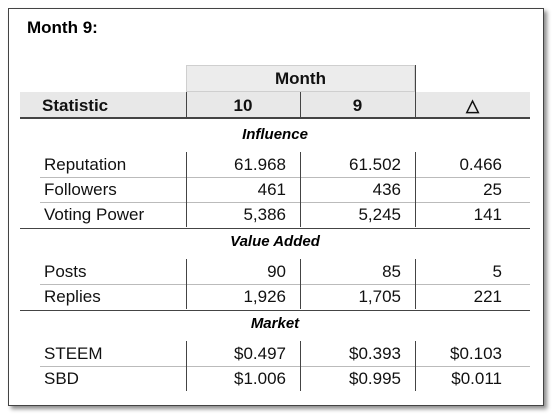  What do you see at coordinates (275, 323) in the screenshot?
I see `section-title: Market` at bounding box center [275, 323].